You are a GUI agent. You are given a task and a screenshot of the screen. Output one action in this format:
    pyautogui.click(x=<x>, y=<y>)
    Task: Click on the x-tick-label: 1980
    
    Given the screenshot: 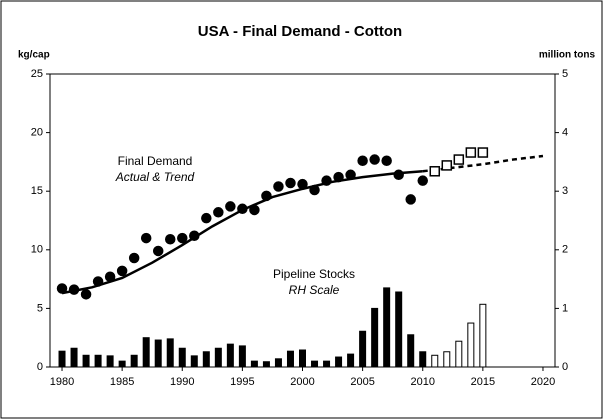 What is the action you would take?
    pyautogui.click(x=62, y=382)
    